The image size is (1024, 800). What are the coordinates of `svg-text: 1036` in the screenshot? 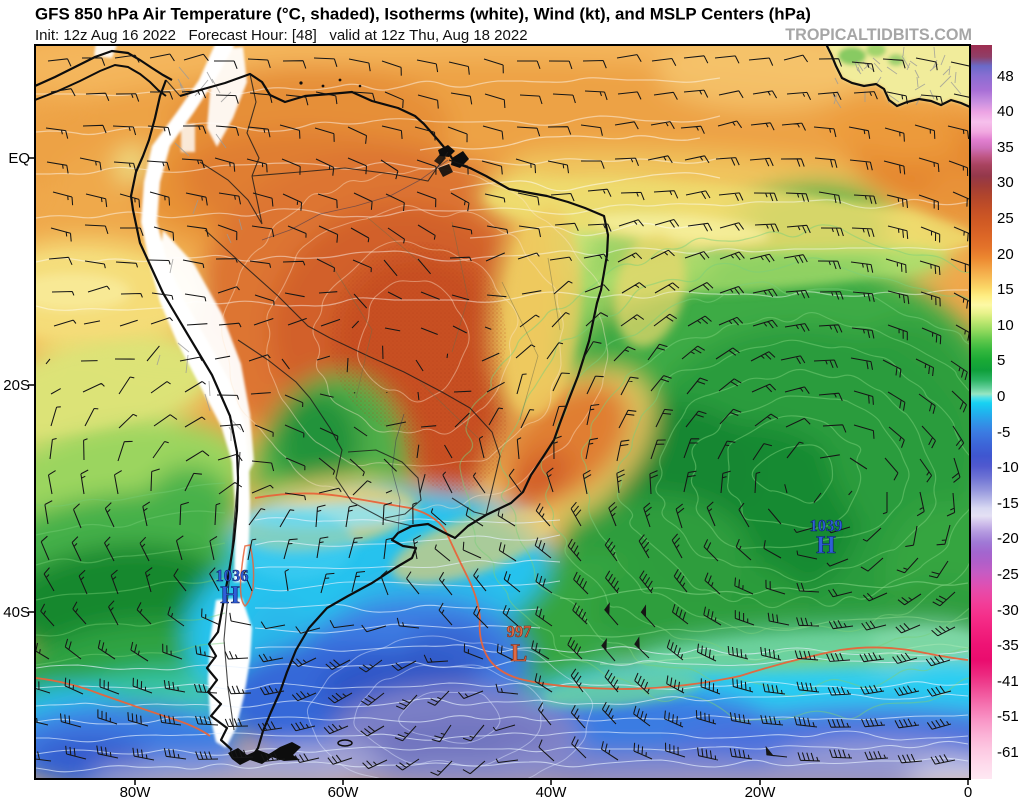 It's located at (232, 575).